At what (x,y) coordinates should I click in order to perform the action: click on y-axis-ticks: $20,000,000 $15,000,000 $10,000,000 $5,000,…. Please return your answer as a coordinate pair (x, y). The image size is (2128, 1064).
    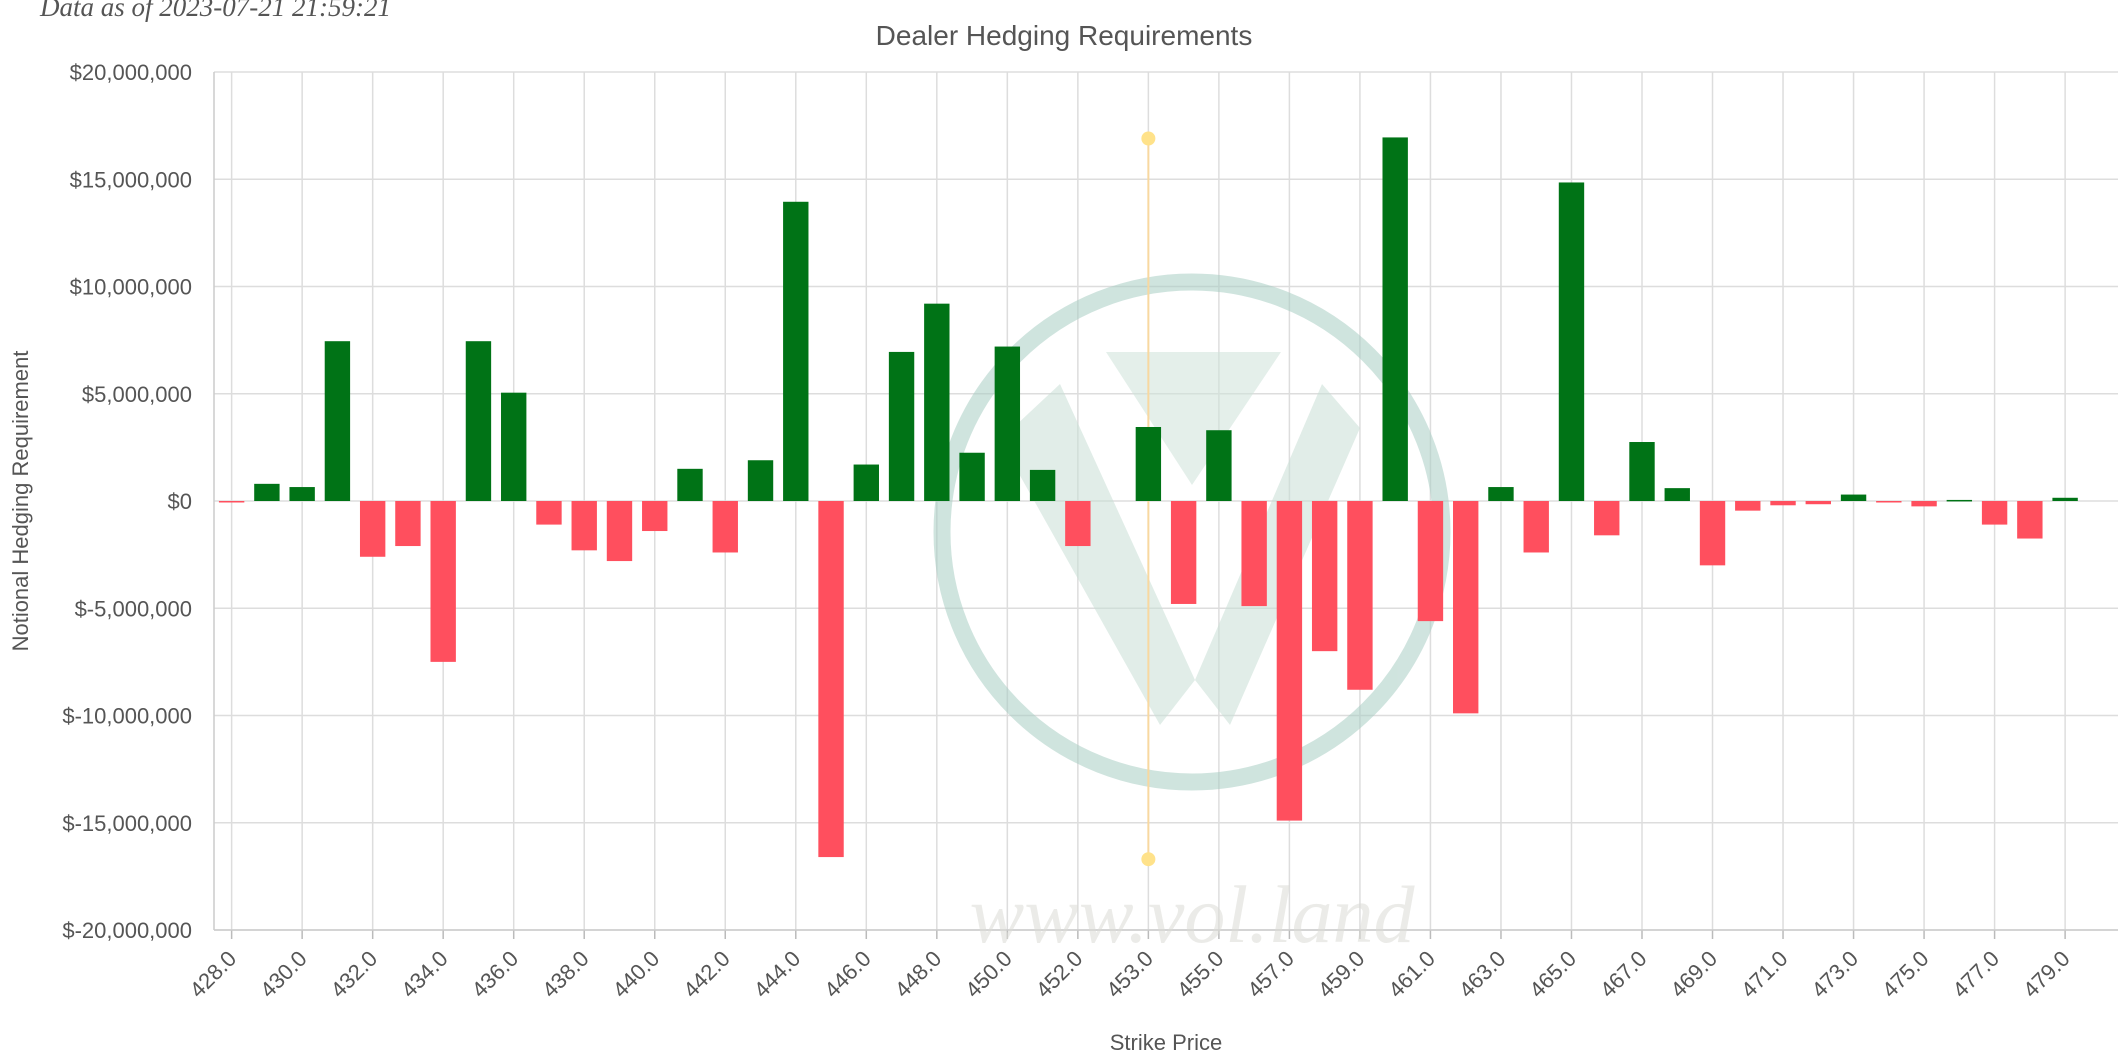
    Looking at the image, I should click on (127, 501).